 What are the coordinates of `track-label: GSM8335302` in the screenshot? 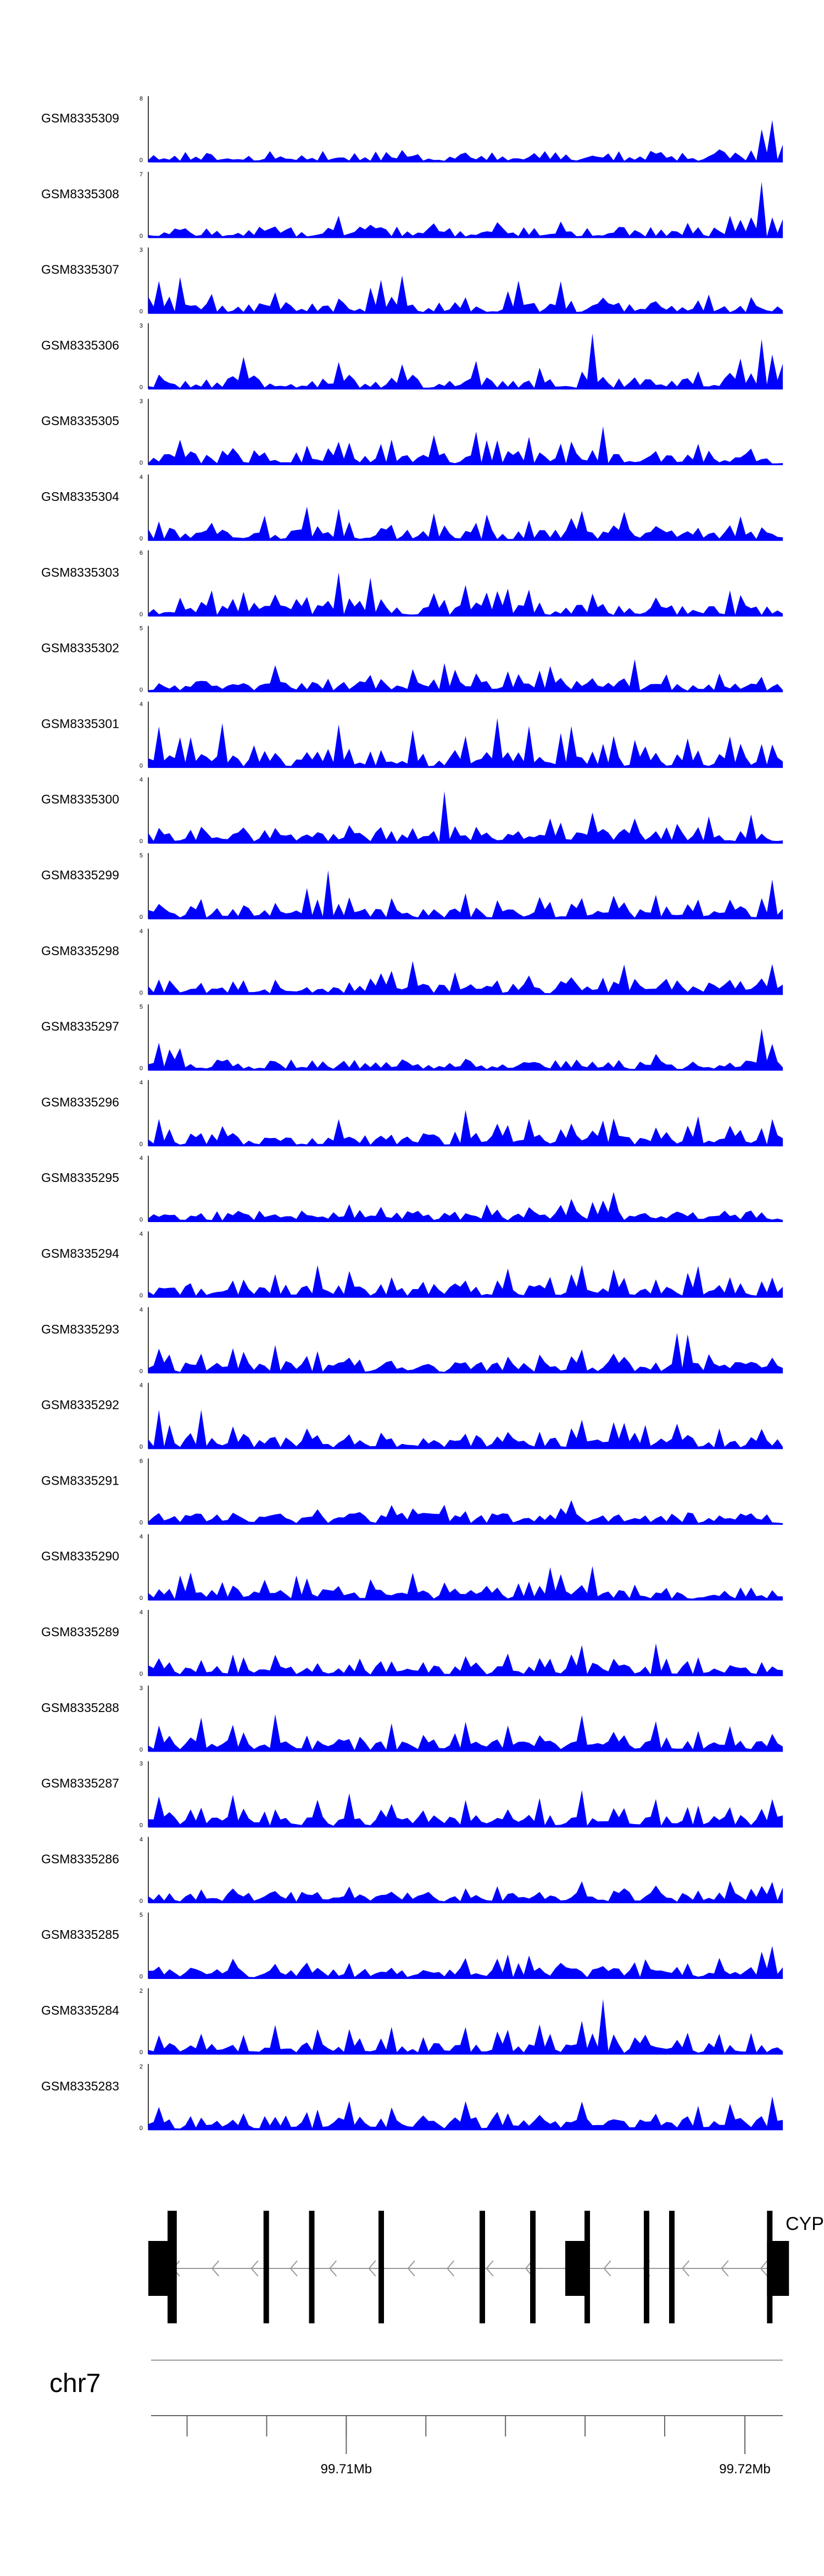 It's located at (80, 648).